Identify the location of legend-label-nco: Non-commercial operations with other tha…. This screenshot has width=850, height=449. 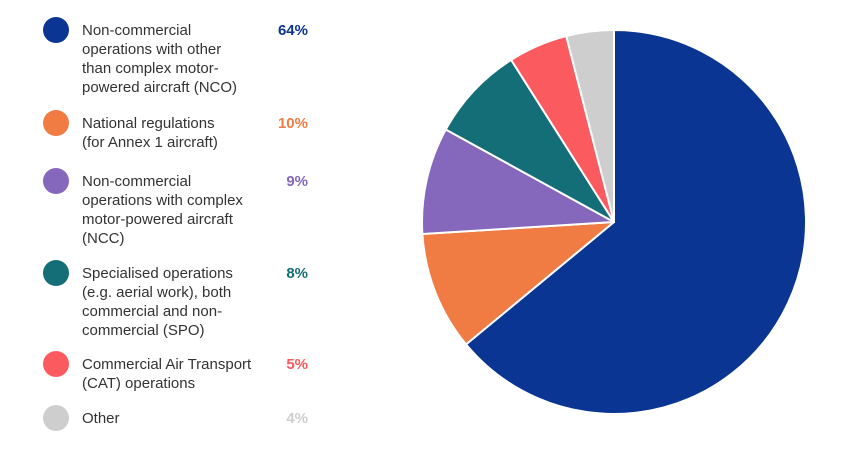
(160, 59).